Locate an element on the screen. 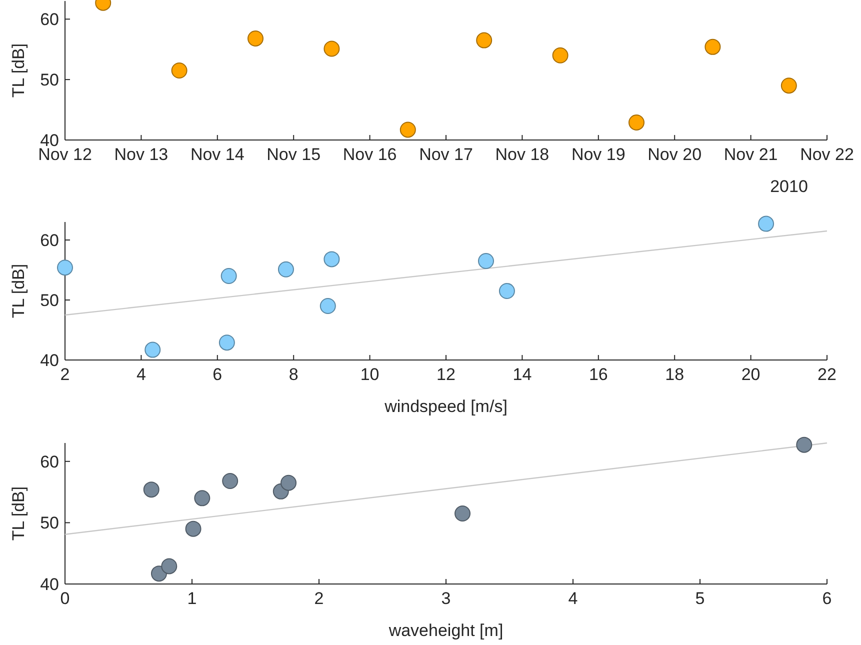 Image resolution: width=861 pixels, height=645 pixels. x-tick-label: Nov 16 is located at coordinates (369, 154).